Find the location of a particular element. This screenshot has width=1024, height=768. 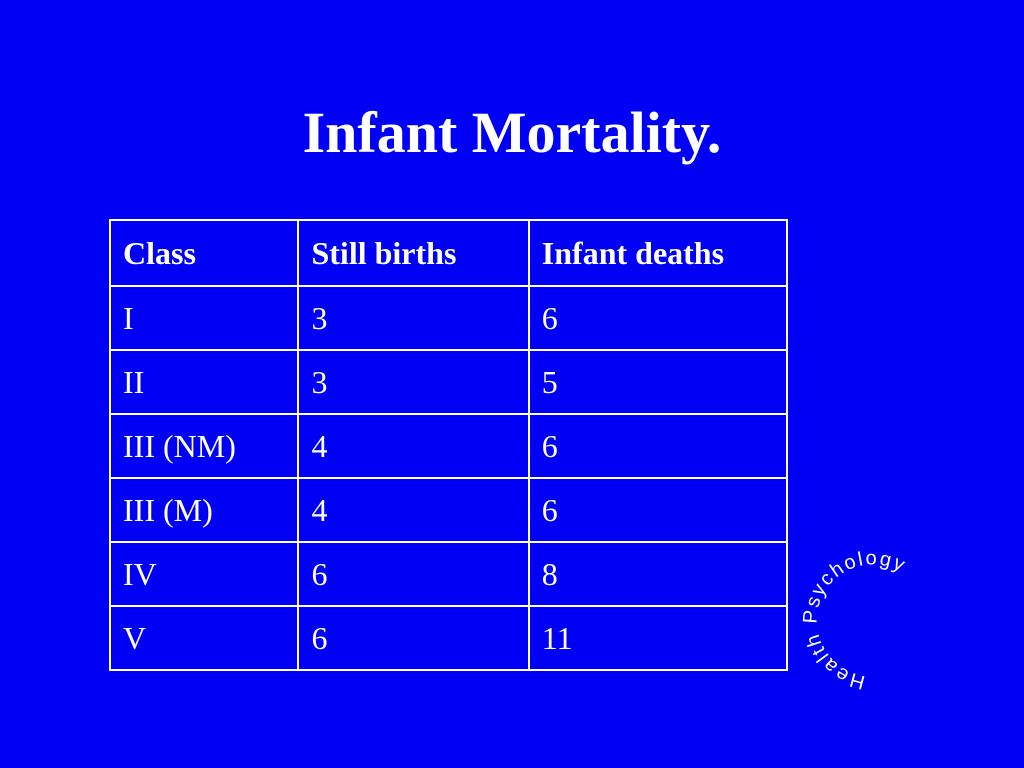

table-row: III (M) 4 6 is located at coordinates (448, 510).